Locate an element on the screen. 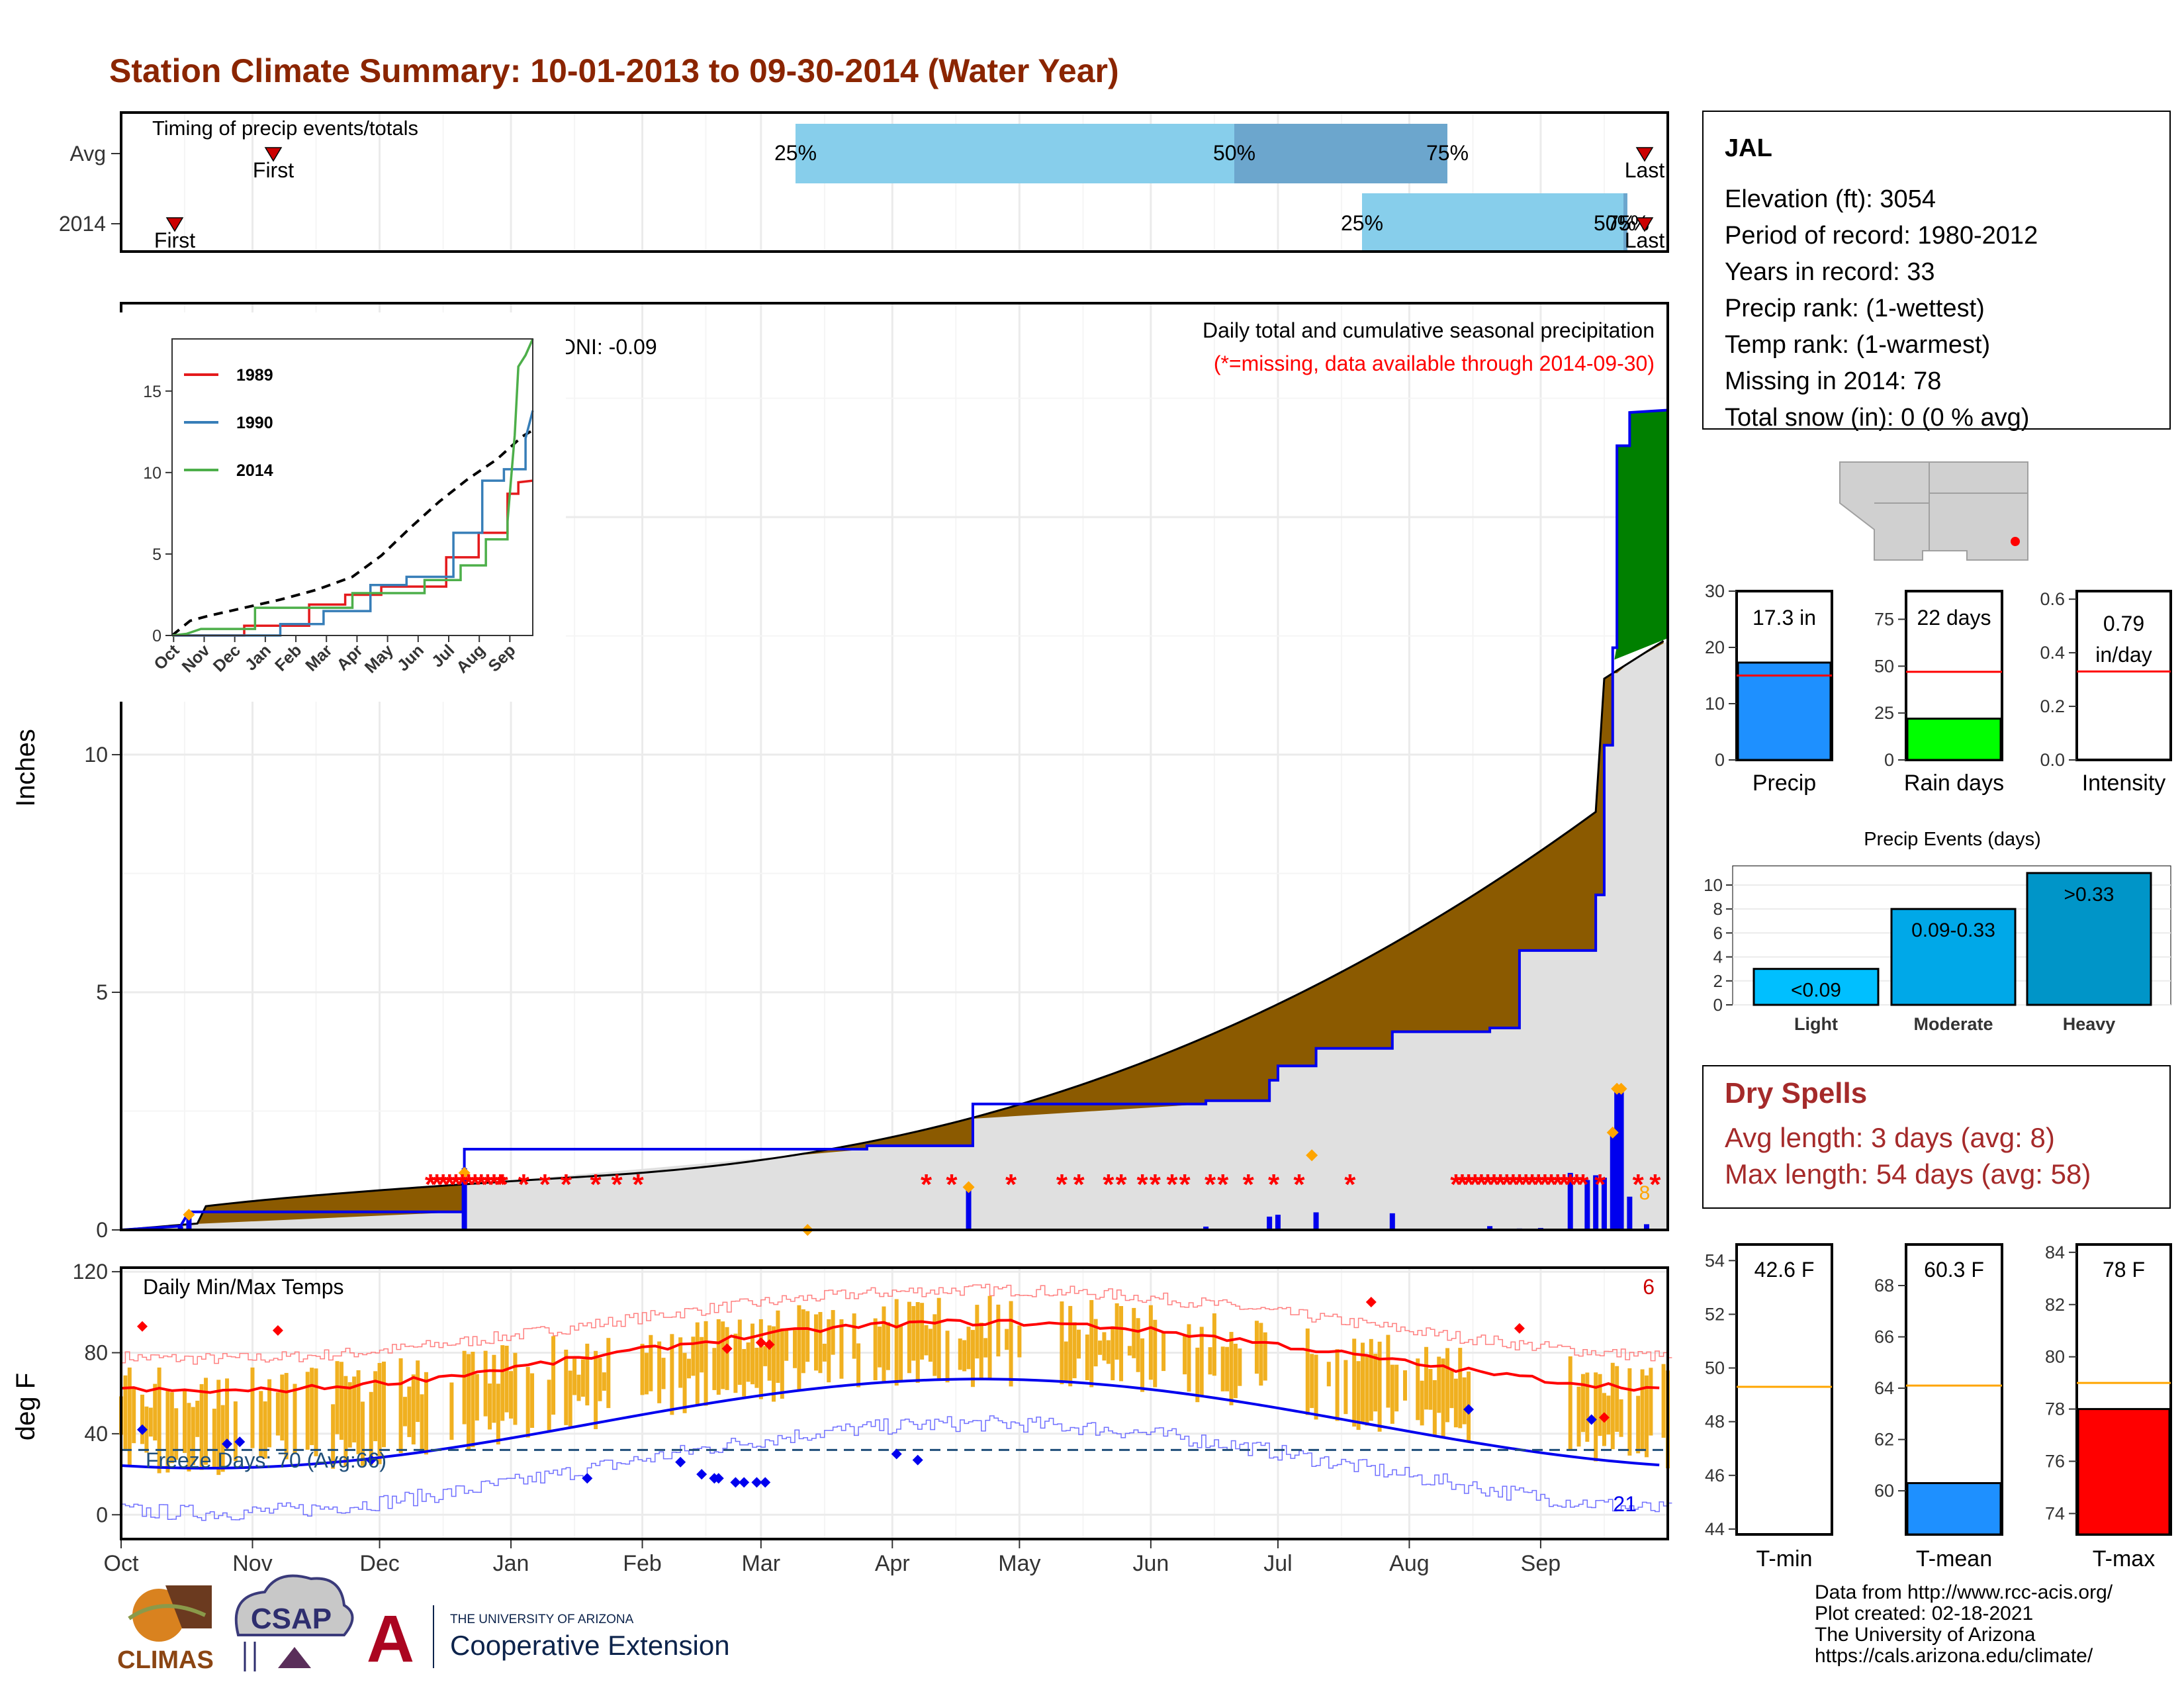 This screenshot has width=2184, height=1688. temp-bar-y-tick: 80 is located at coordinates (2055, 1357).